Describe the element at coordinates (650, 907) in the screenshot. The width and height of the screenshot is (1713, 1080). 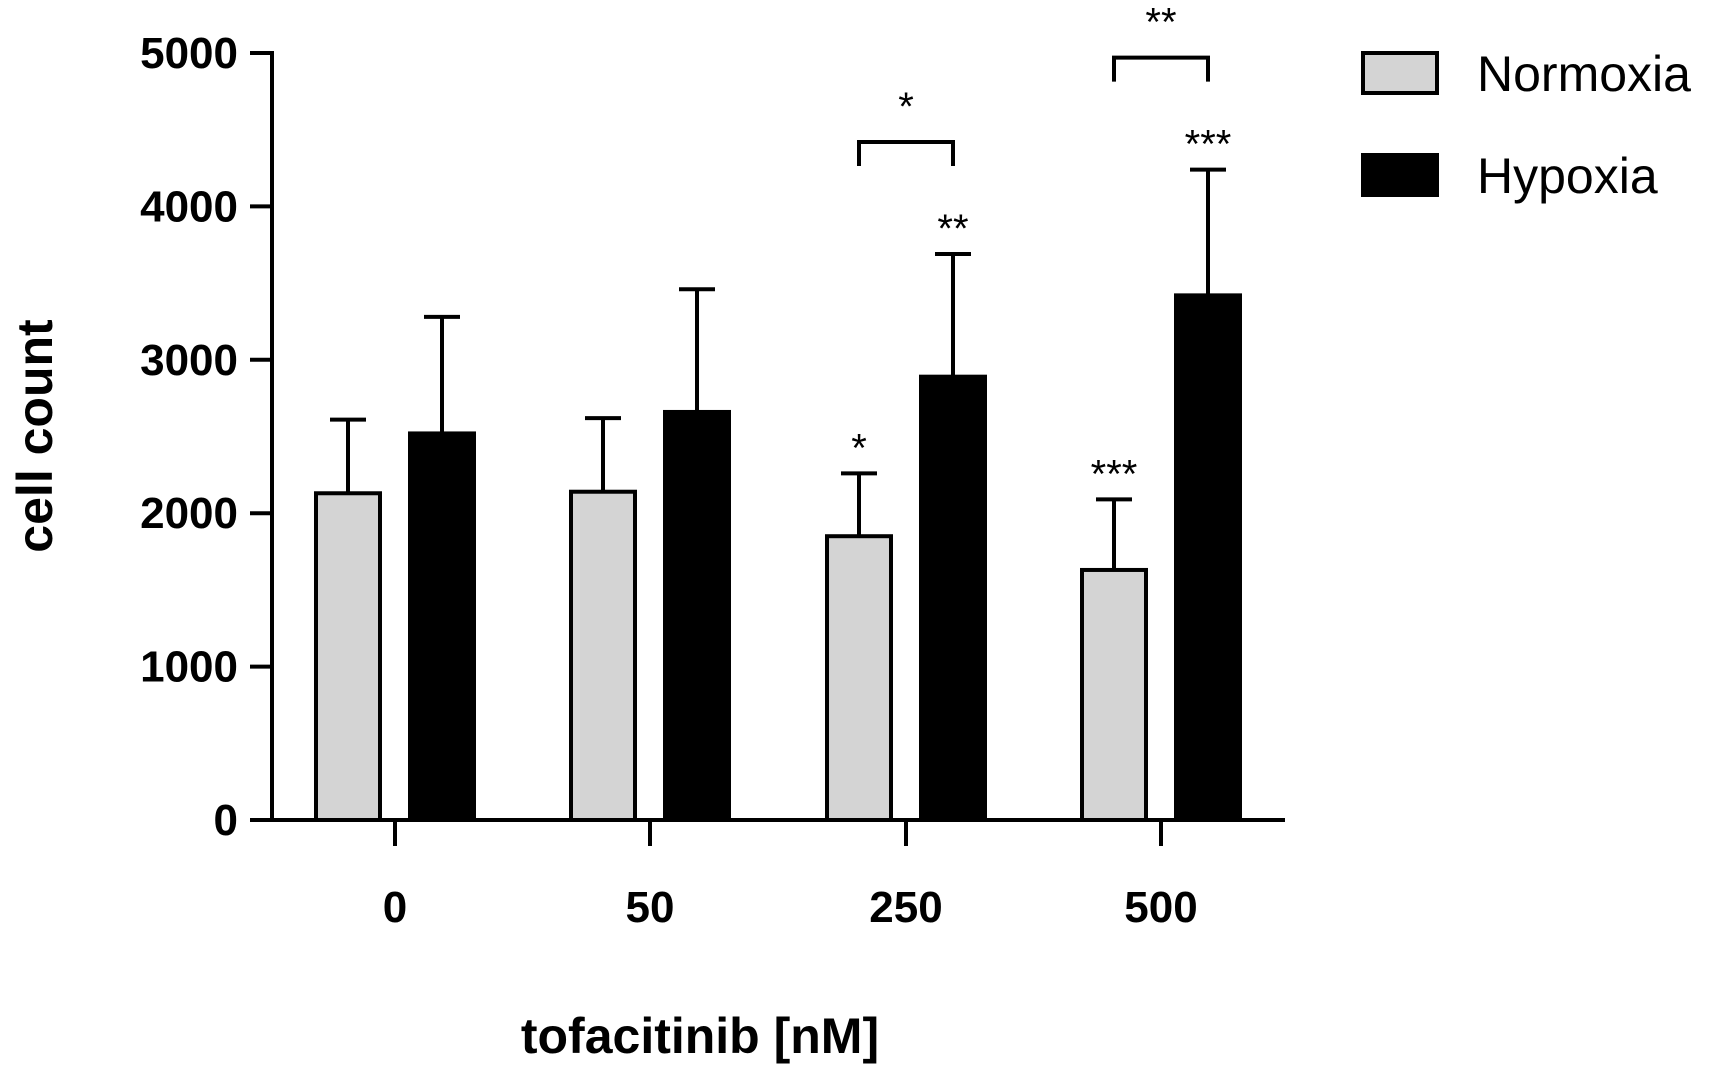
I see `x-tick-label: 50` at that location.